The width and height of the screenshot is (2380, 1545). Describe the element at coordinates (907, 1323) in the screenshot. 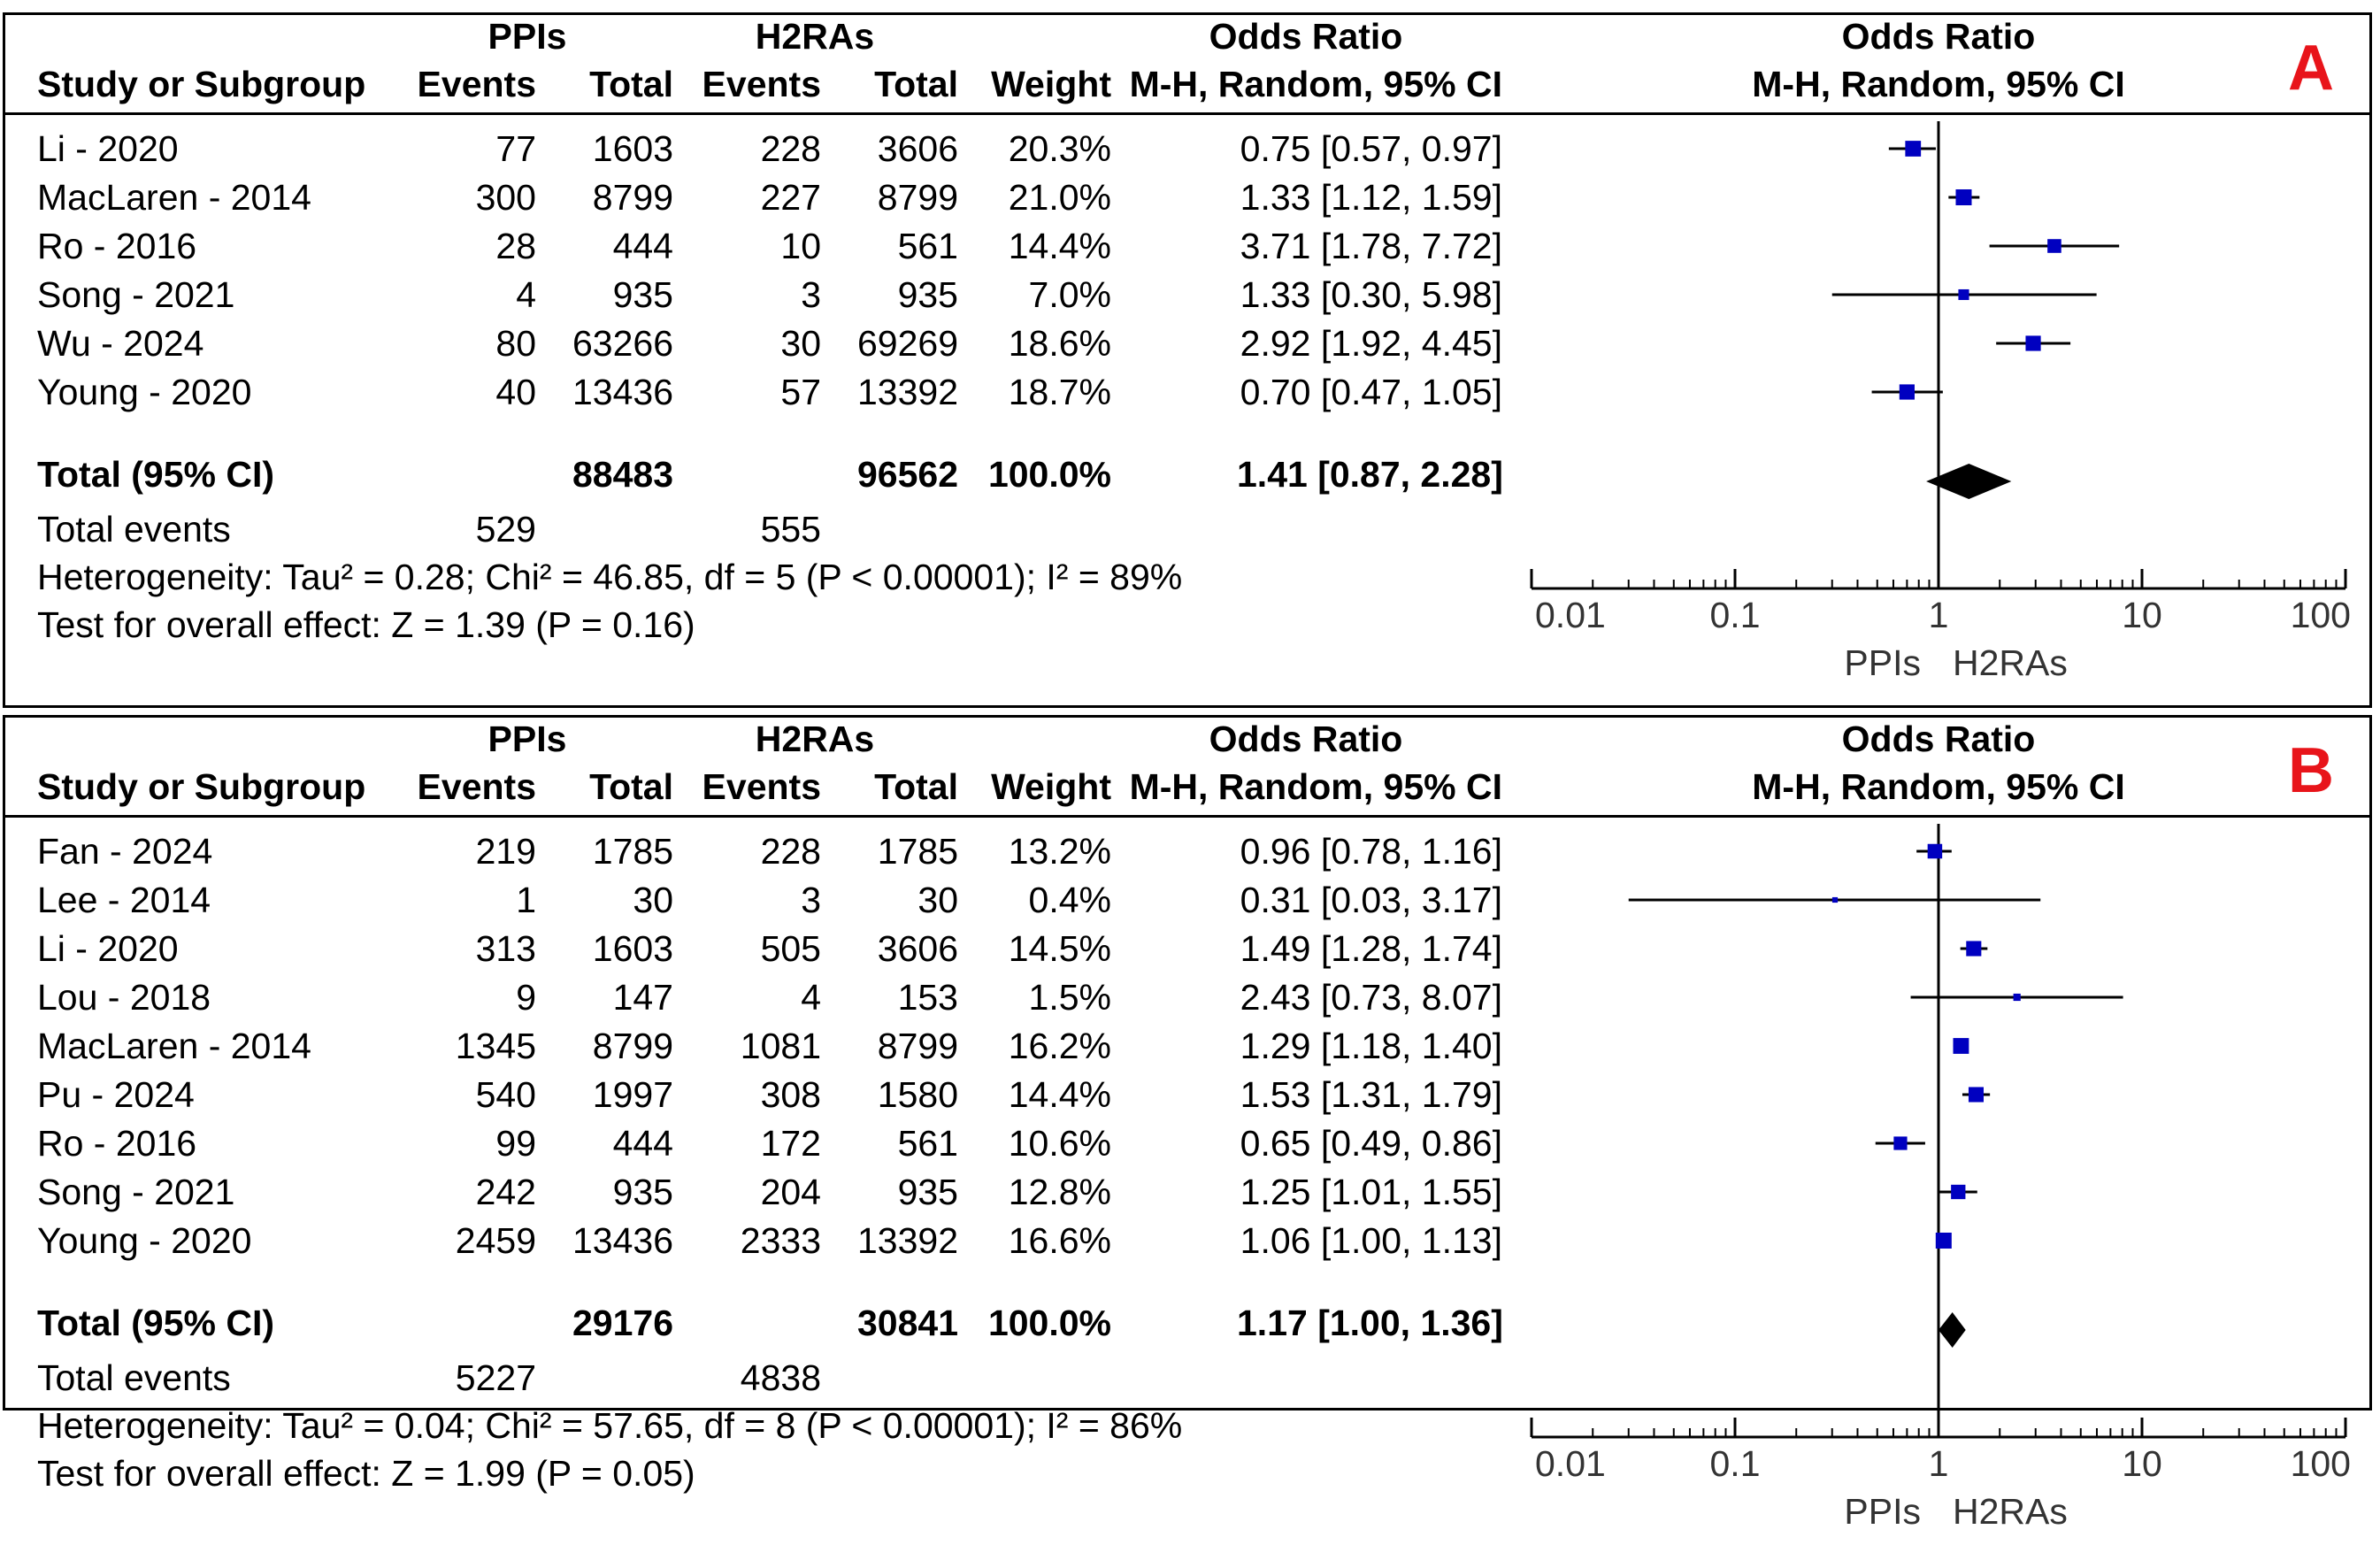

I see `h2ras-total-sum: 30841` at that location.